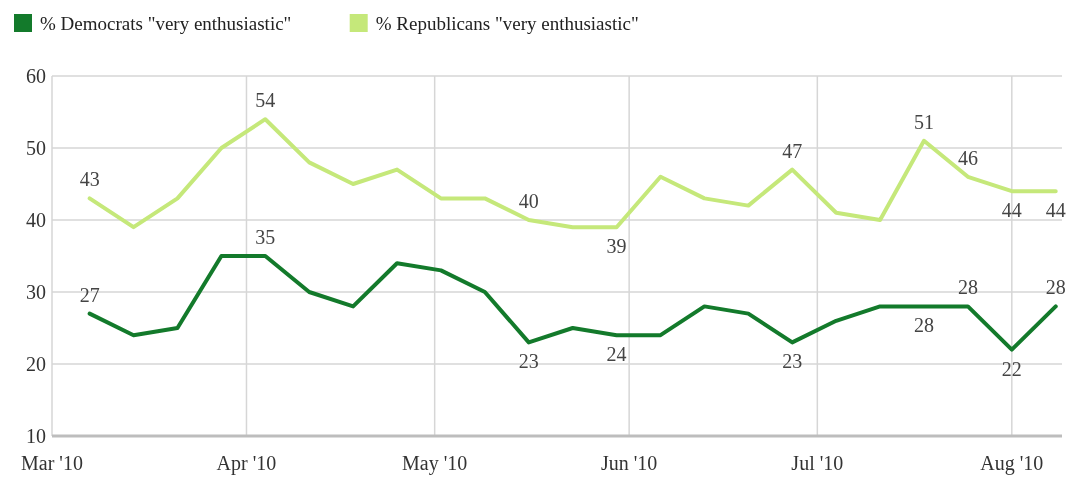  What do you see at coordinates (1012, 463) in the screenshot?
I see `x-tick-label: Aug '10` at bounding box center [1012, 463].